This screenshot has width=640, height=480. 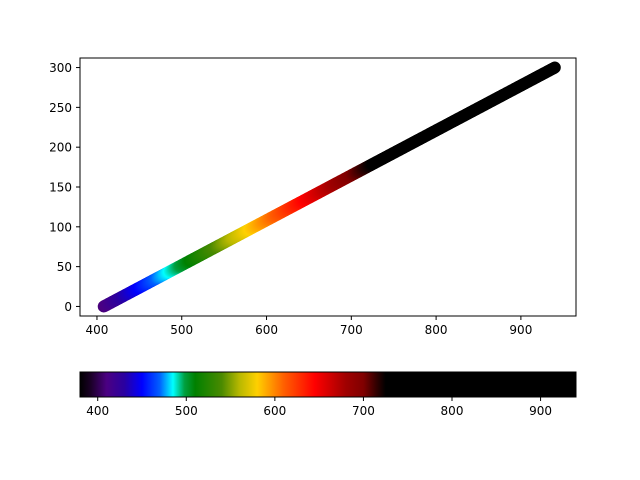 What do you see at coordinates (540, 411) in the screenshot?
I see `colorbar-tick-label: 900` at bounding box center [540, 411].